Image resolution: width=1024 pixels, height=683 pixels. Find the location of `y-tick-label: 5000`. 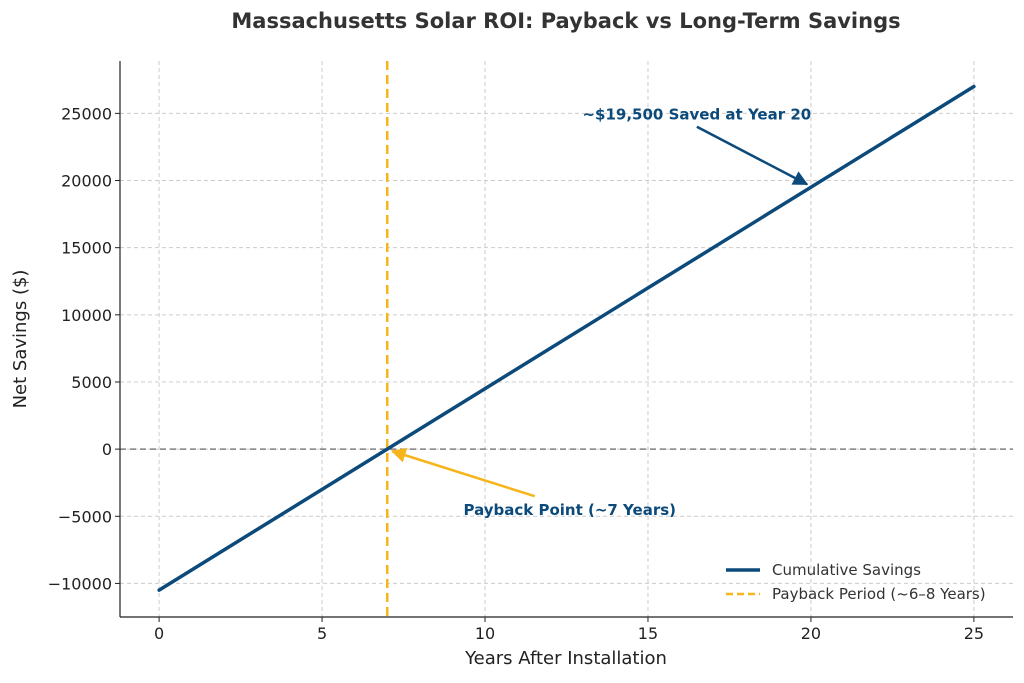

y-tick-label: 5000 is located at coordinates (91, 382).